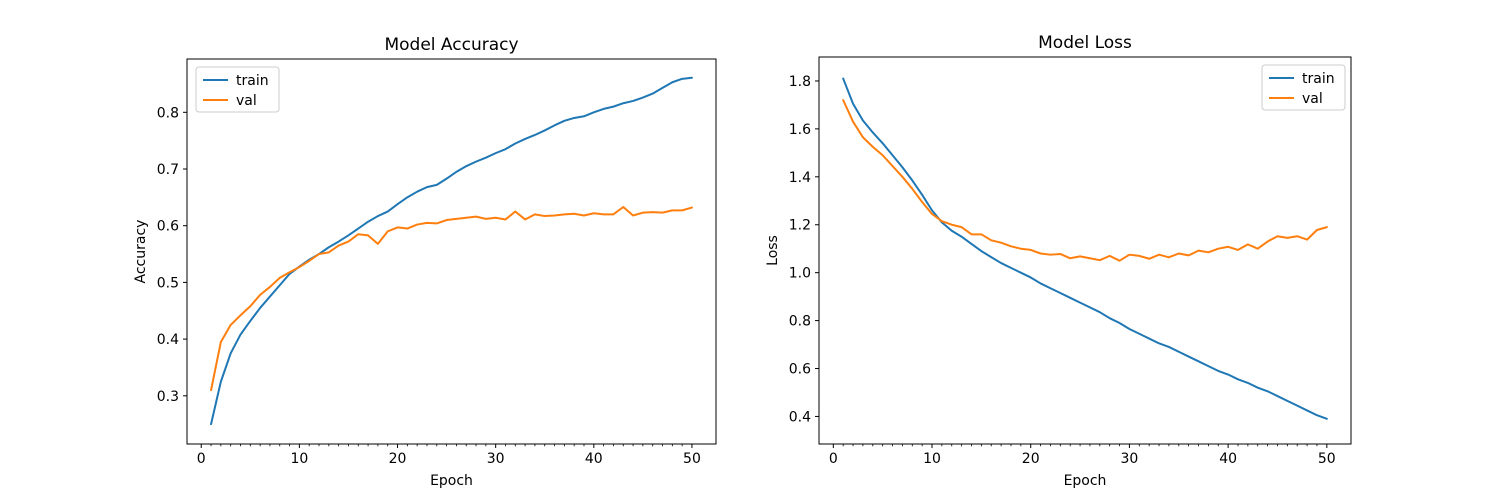 The width and height of the screenshot is (1500, 500). What do you see at coordinates (168, 170) in the screenshot?
I see `y-tick-label: 0.7` at bounding box center [168, 170].